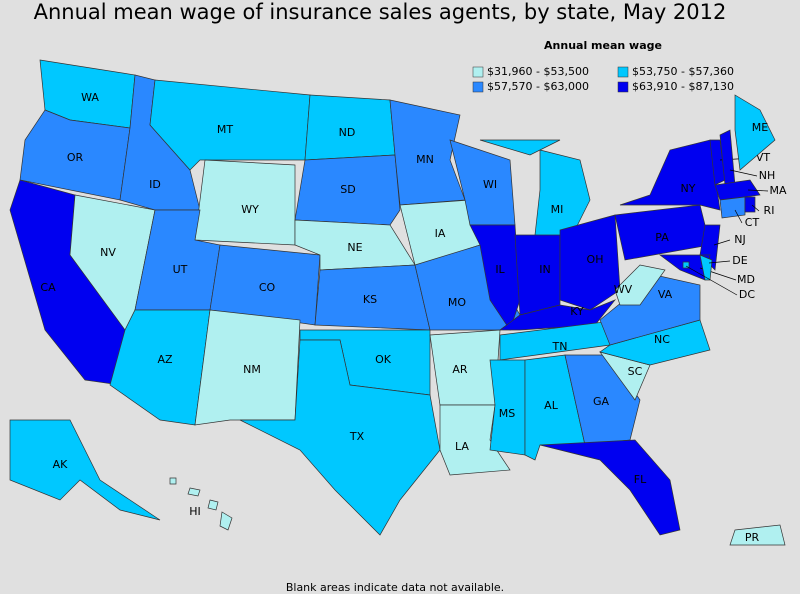 The image size is (800, 594). Describe the element at coordinates (155, 184) in the screenshot. I see `state-label: ID` at that location.